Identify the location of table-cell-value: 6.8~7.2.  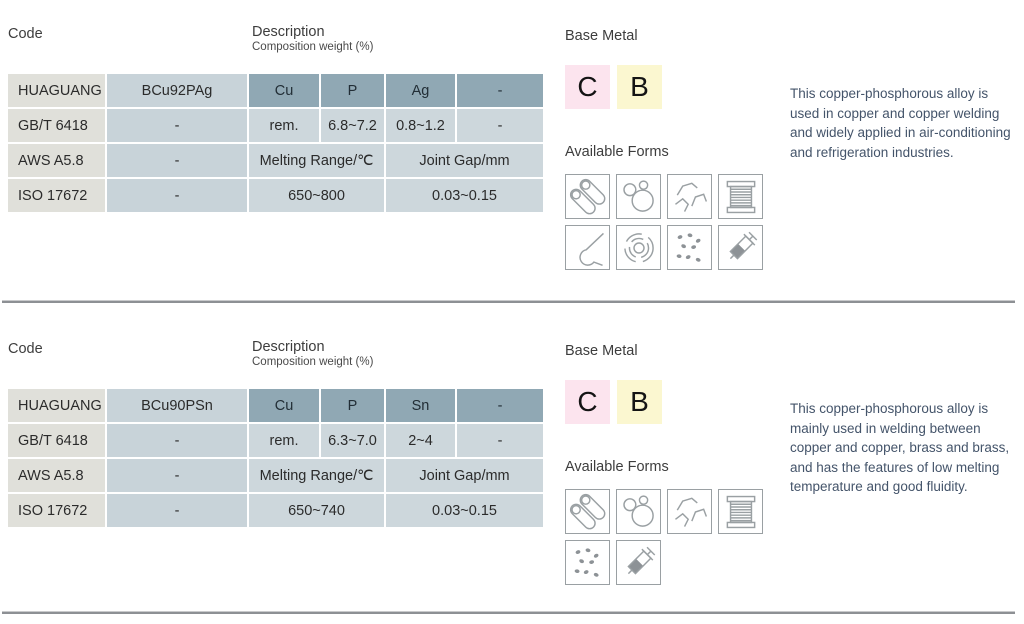
(352, 125).